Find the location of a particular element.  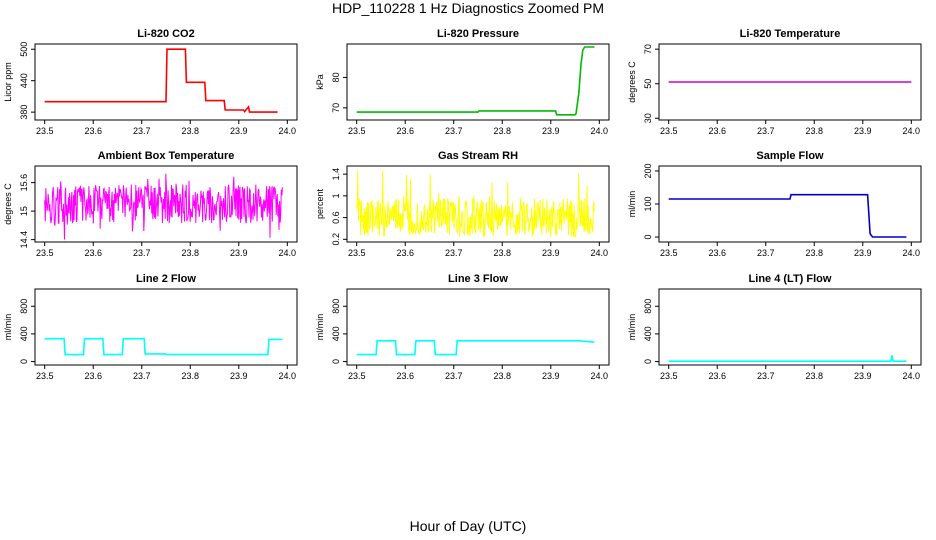

y-tick-label-sample-flow: 100 is located at coordinates (648, 203).